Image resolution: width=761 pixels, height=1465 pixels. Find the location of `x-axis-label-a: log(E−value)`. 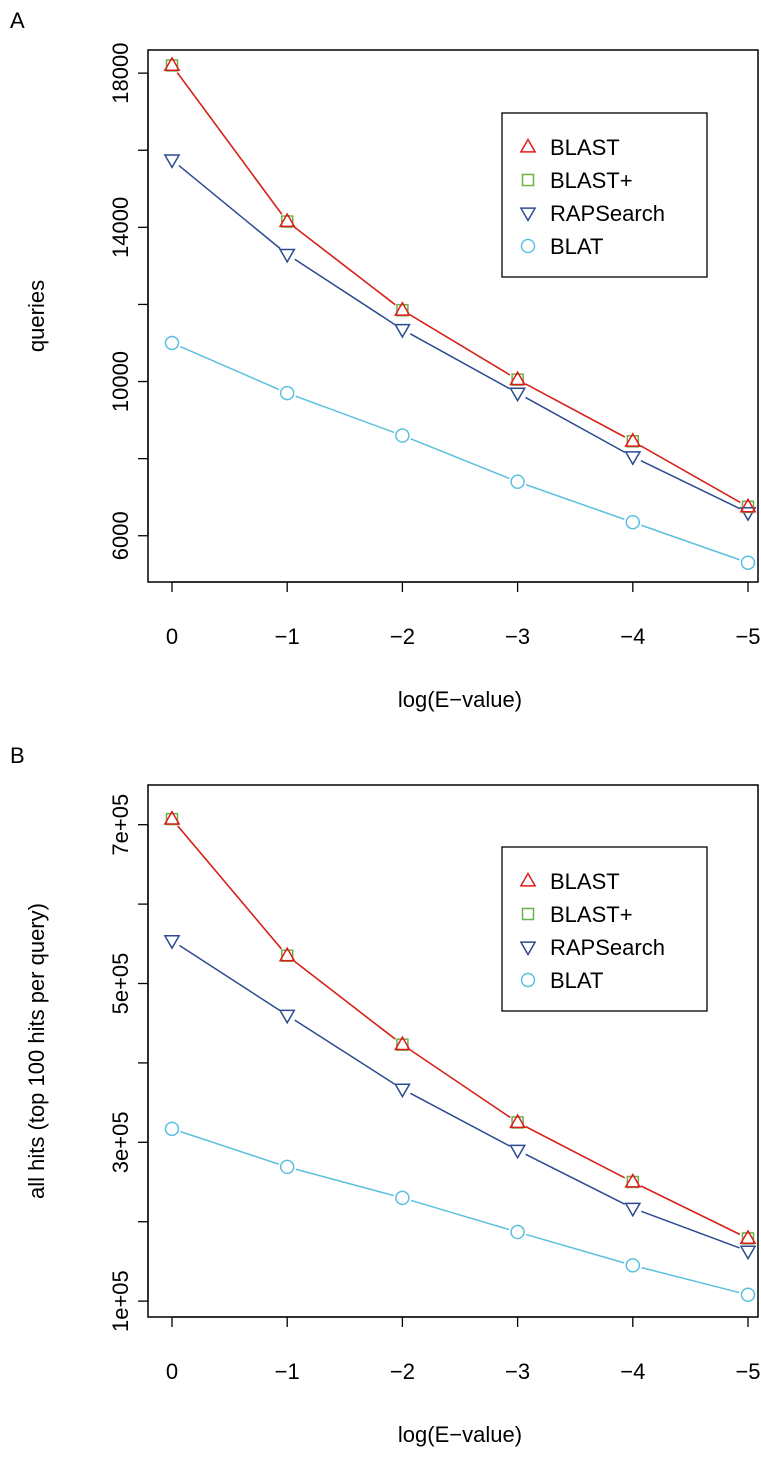

x-axis-label-a: log(E−value) is located at coordinates (460, 699).